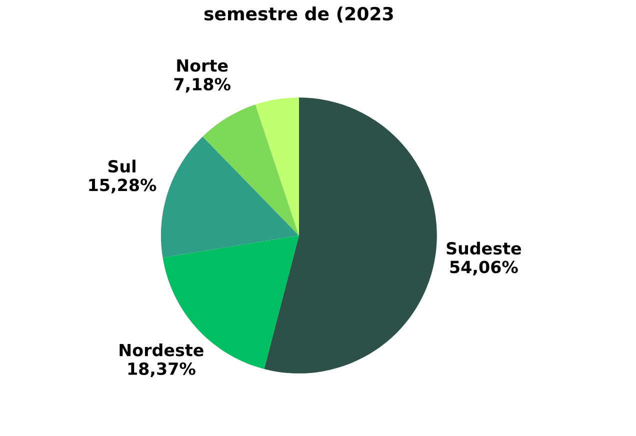 This screenshot has width=636, height=436. What do you see at coordinates (484, 268) in the screenshot?
I see `data-label: 54,06%` at bounding box center [484, 268].